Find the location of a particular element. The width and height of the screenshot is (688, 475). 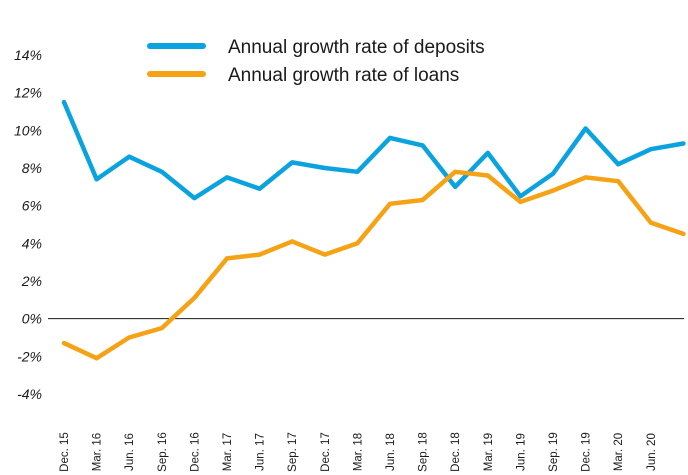

y-tick-label: 0% is located at coordinates (32, 319).